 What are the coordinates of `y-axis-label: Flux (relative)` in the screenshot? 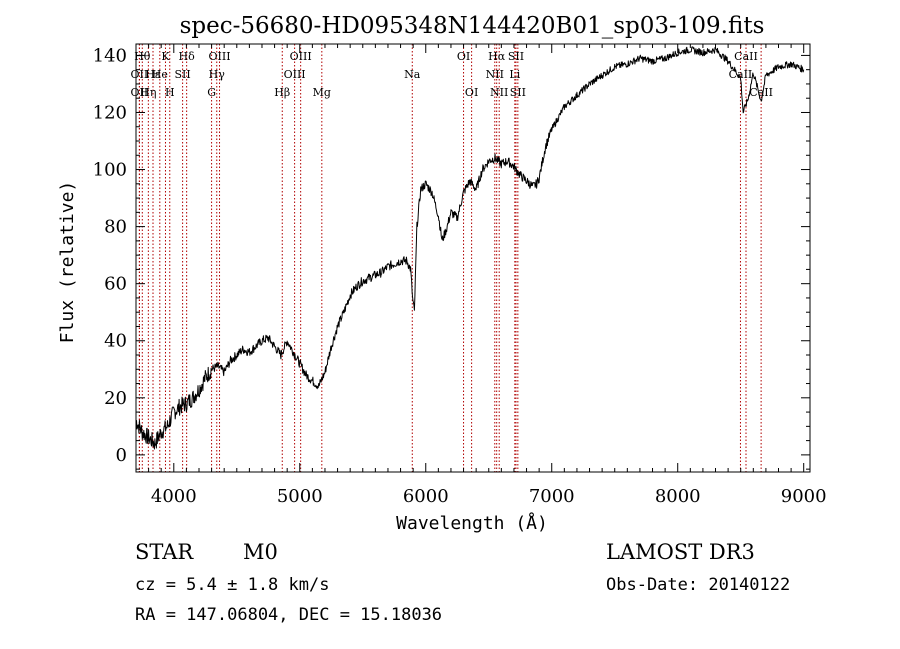 It's located at (67, 262).